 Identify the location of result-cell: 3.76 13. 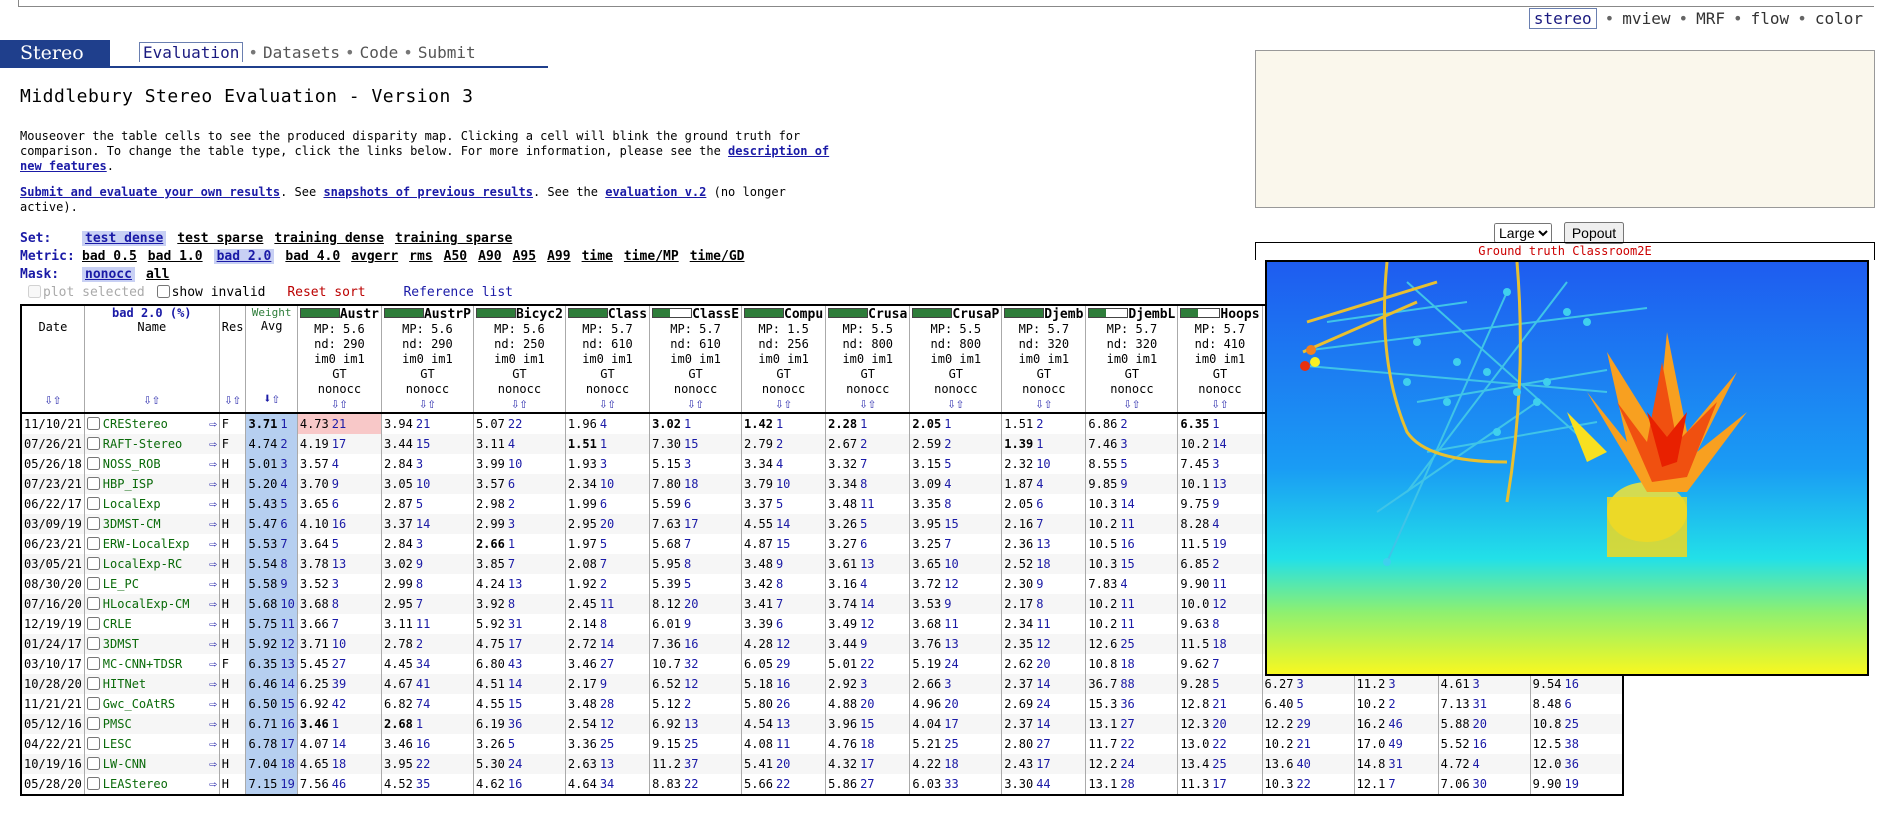
(955, 644).